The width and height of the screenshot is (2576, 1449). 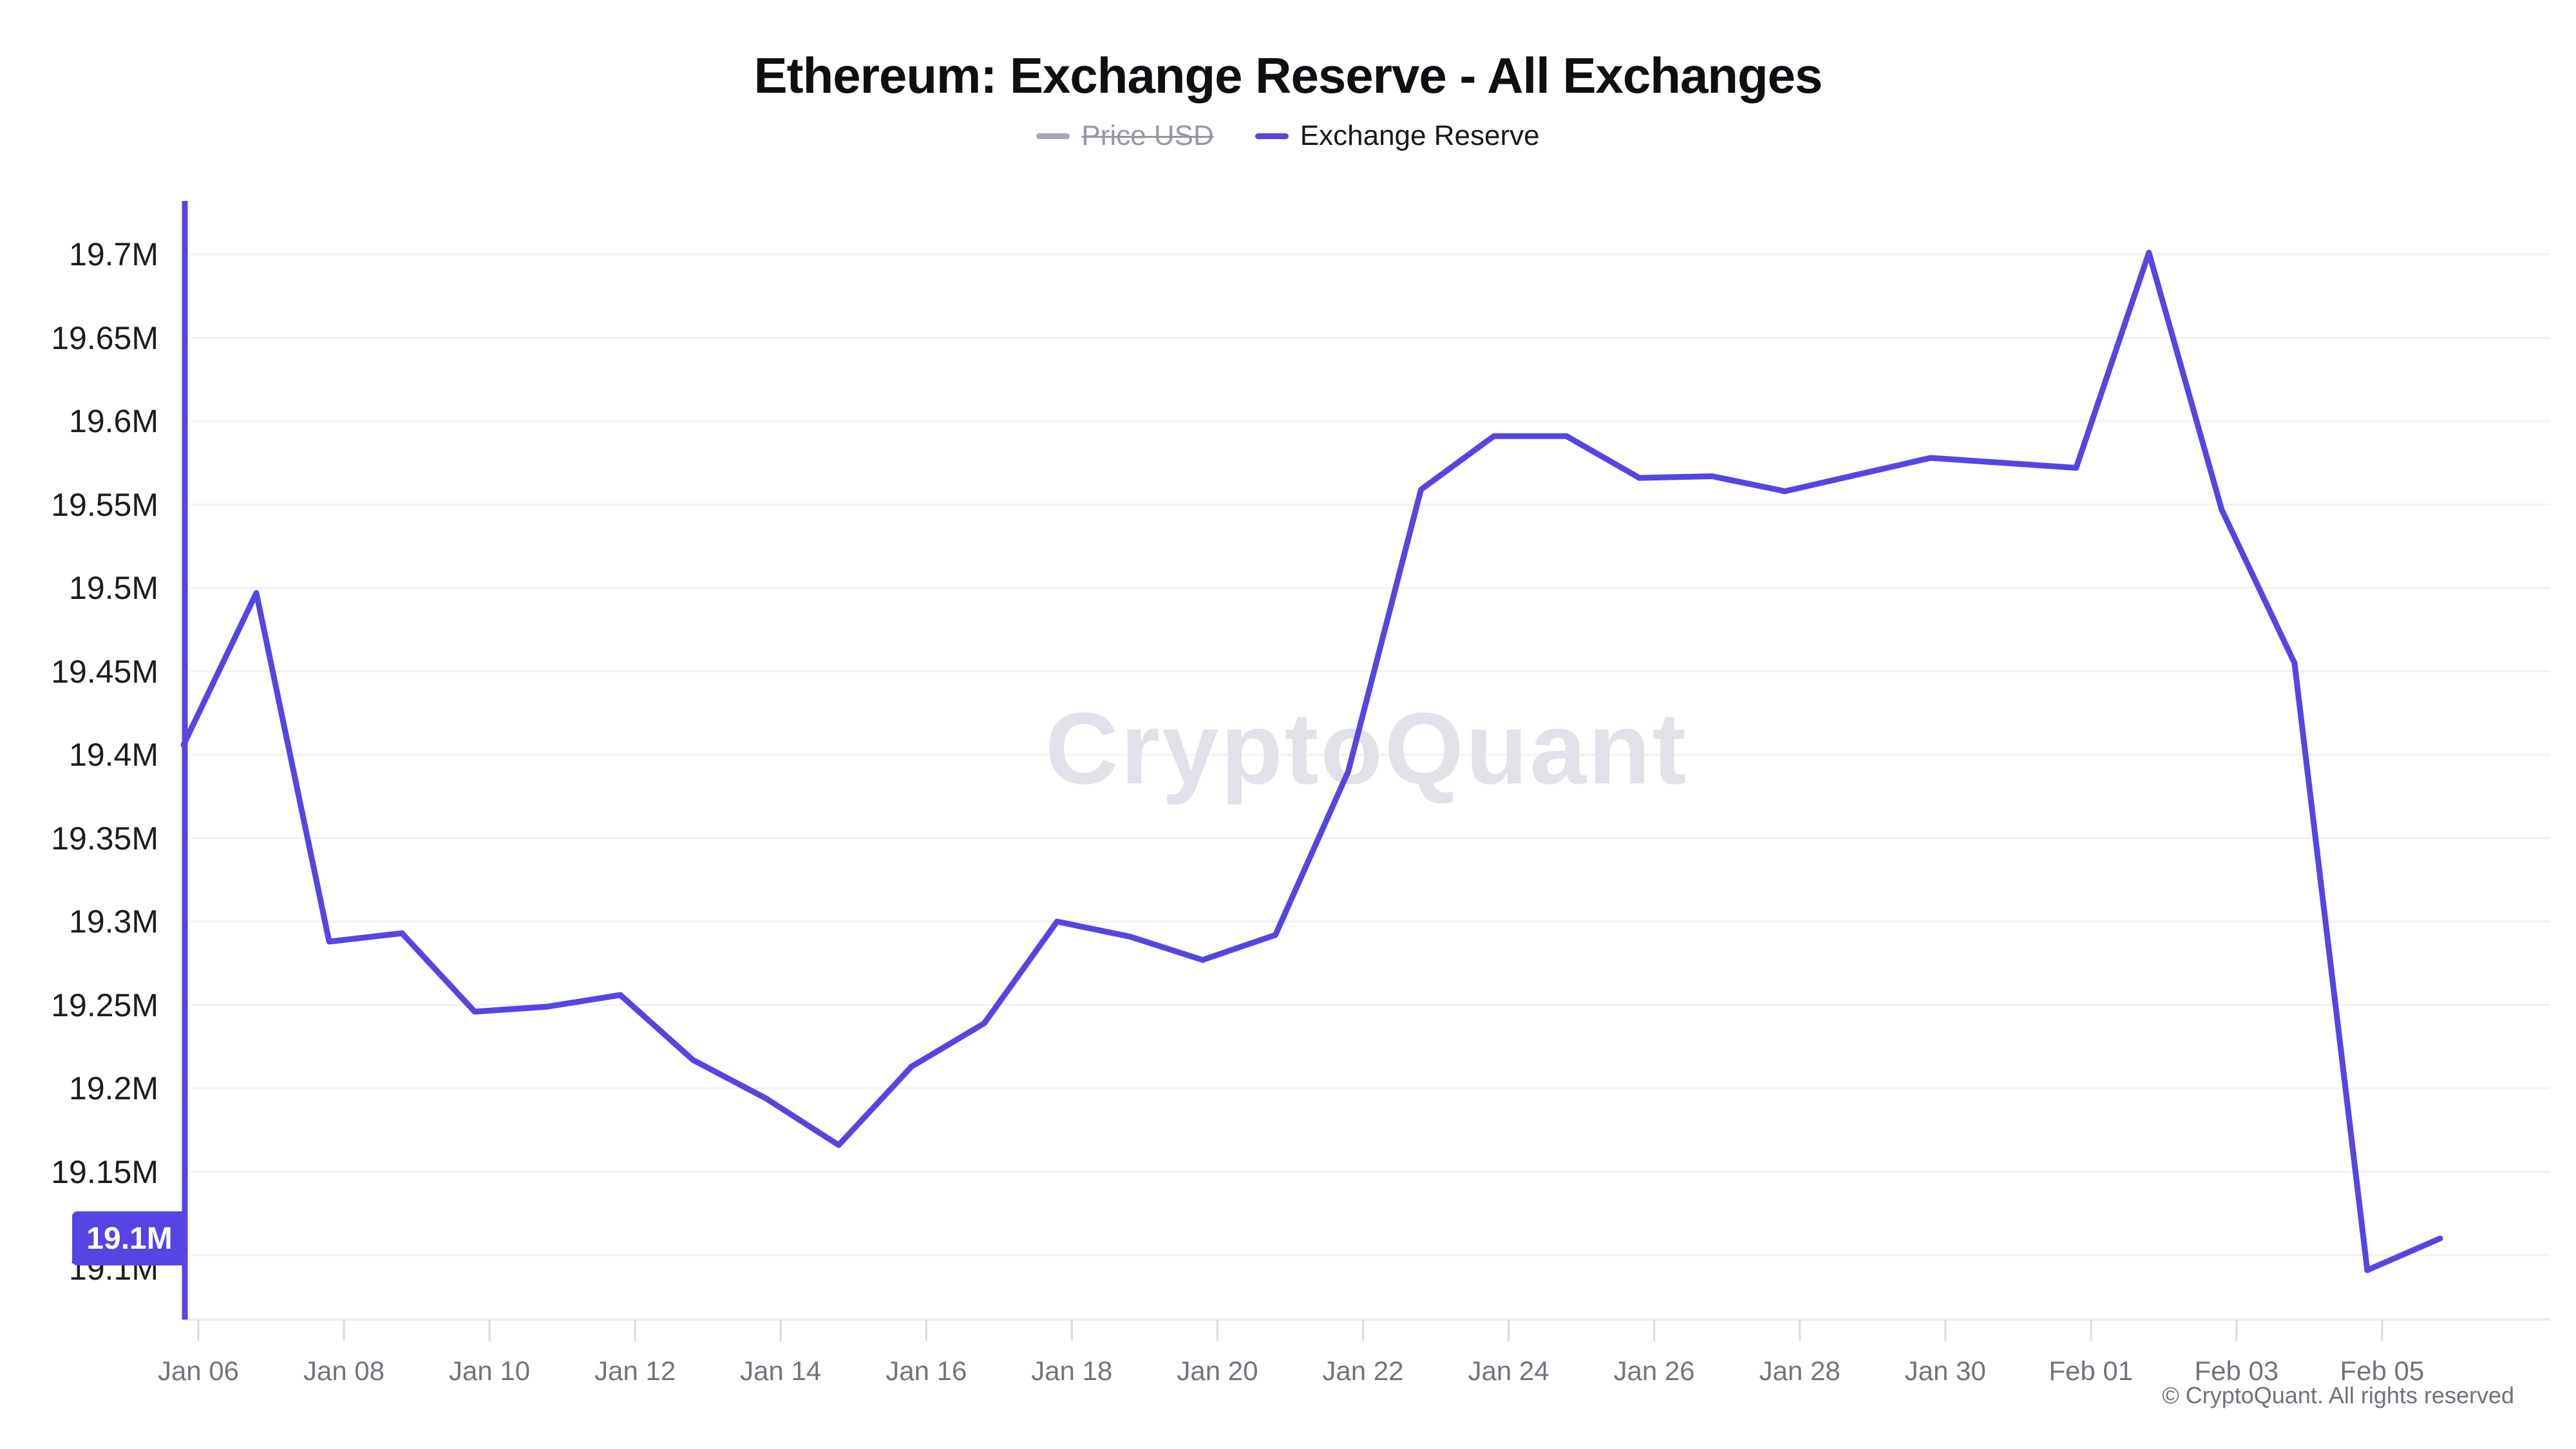 What do you see at coordinates (1945, 1371) in the screenshot?
I see `x-axis-tick-label: Jan 30` at bounding box center [1945, 1371].